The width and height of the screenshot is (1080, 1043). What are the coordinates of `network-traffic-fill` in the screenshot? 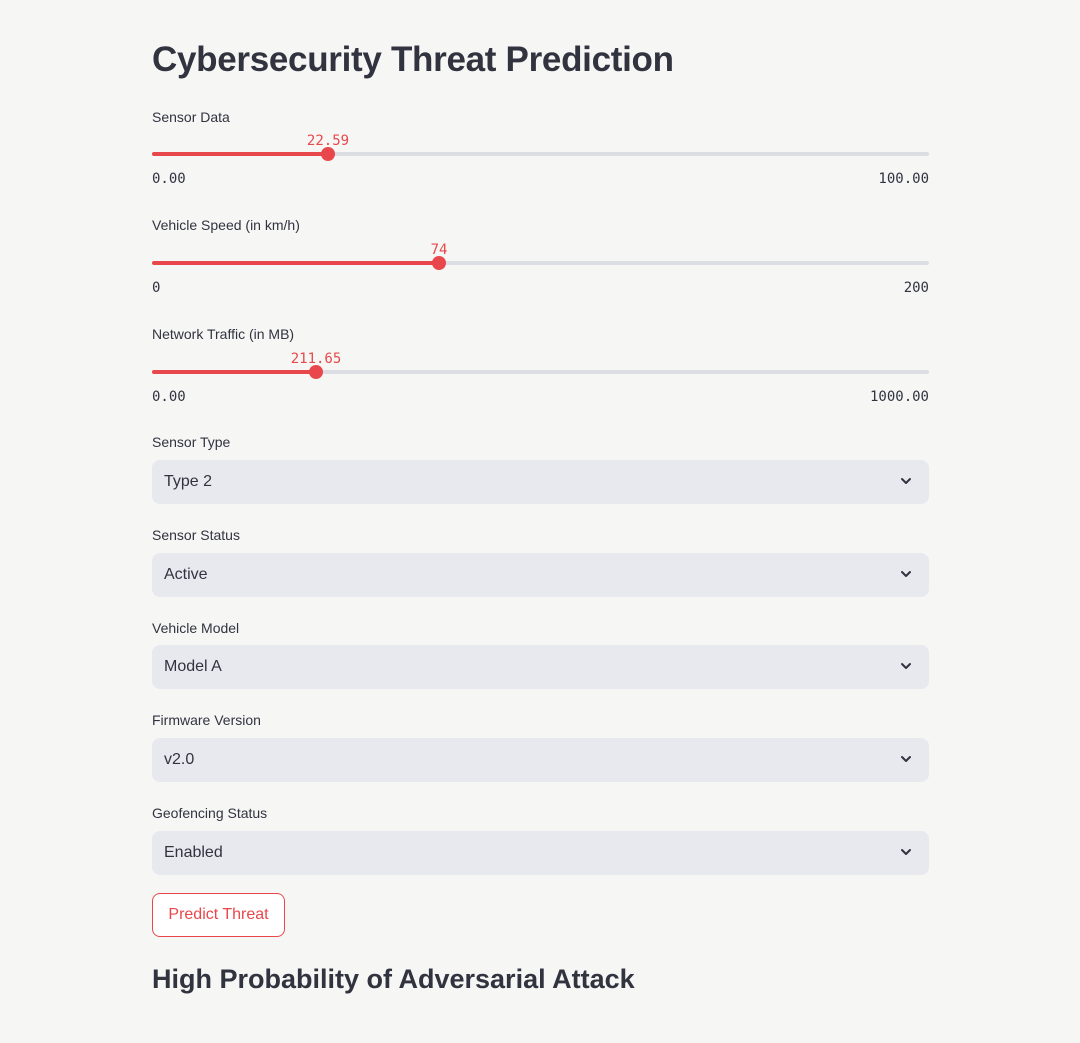 It's located at (234, 372).